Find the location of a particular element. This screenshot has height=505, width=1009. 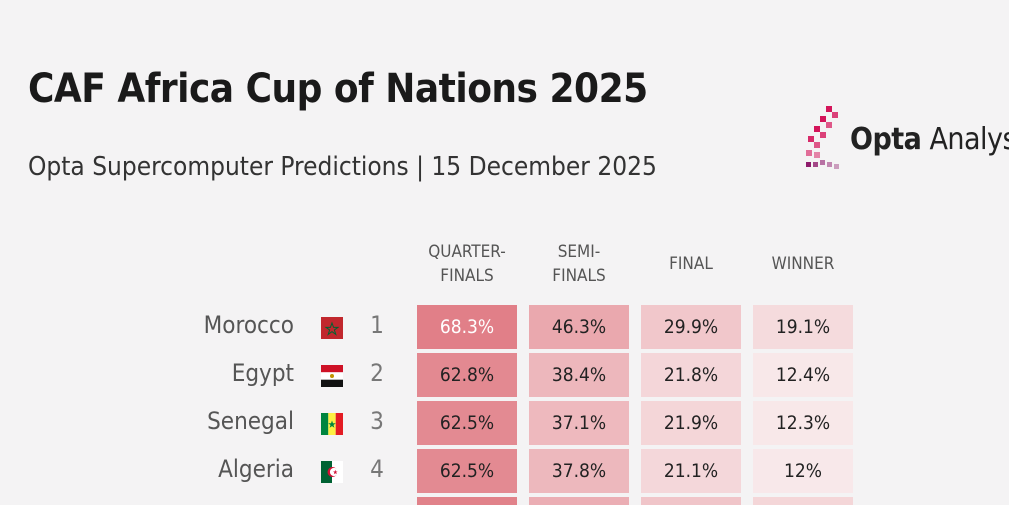

table-row: Egypt 2 62.8% 38.4% 21.8% 12.4% is located at coordinates (504, 375).